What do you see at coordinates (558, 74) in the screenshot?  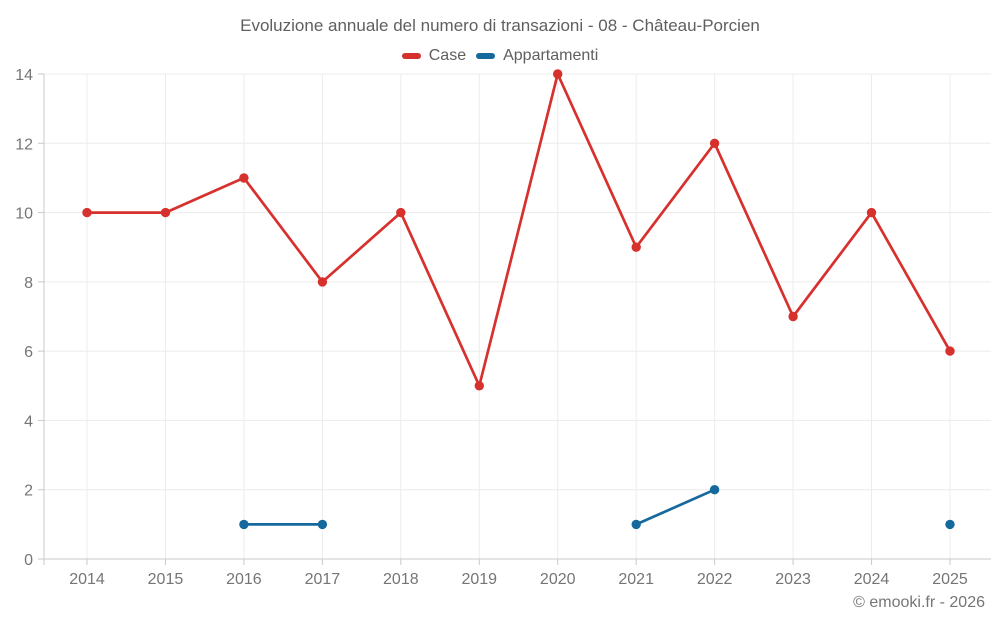 I see `data-point-case-2020` at bounding box center [558, 74].